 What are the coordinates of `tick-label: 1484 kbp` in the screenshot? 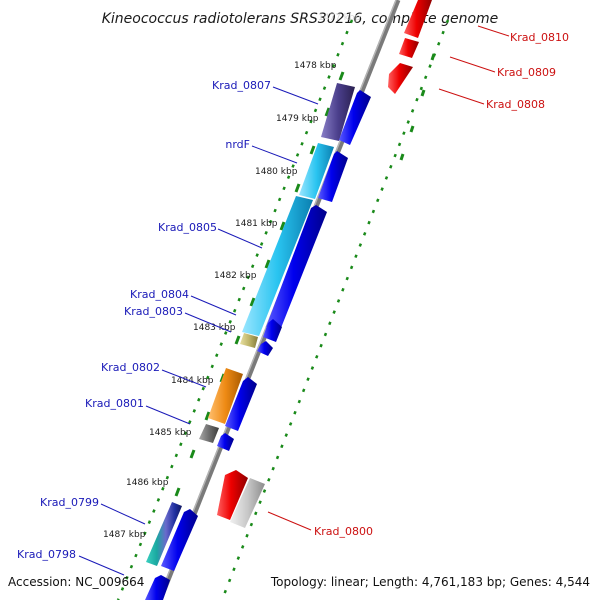 It's located at (192, 381).